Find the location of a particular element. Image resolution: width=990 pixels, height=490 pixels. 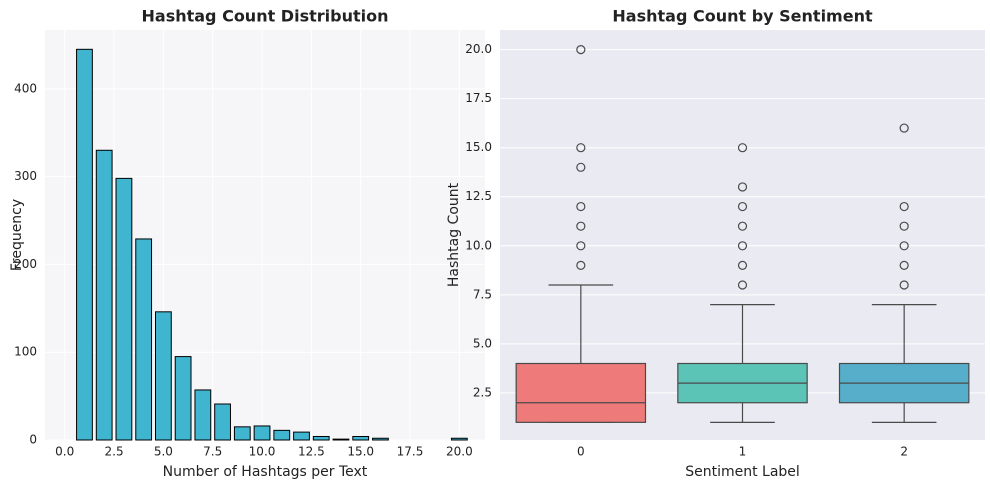

y-tick-label: 12.5 is located at coordinates (478, 196).